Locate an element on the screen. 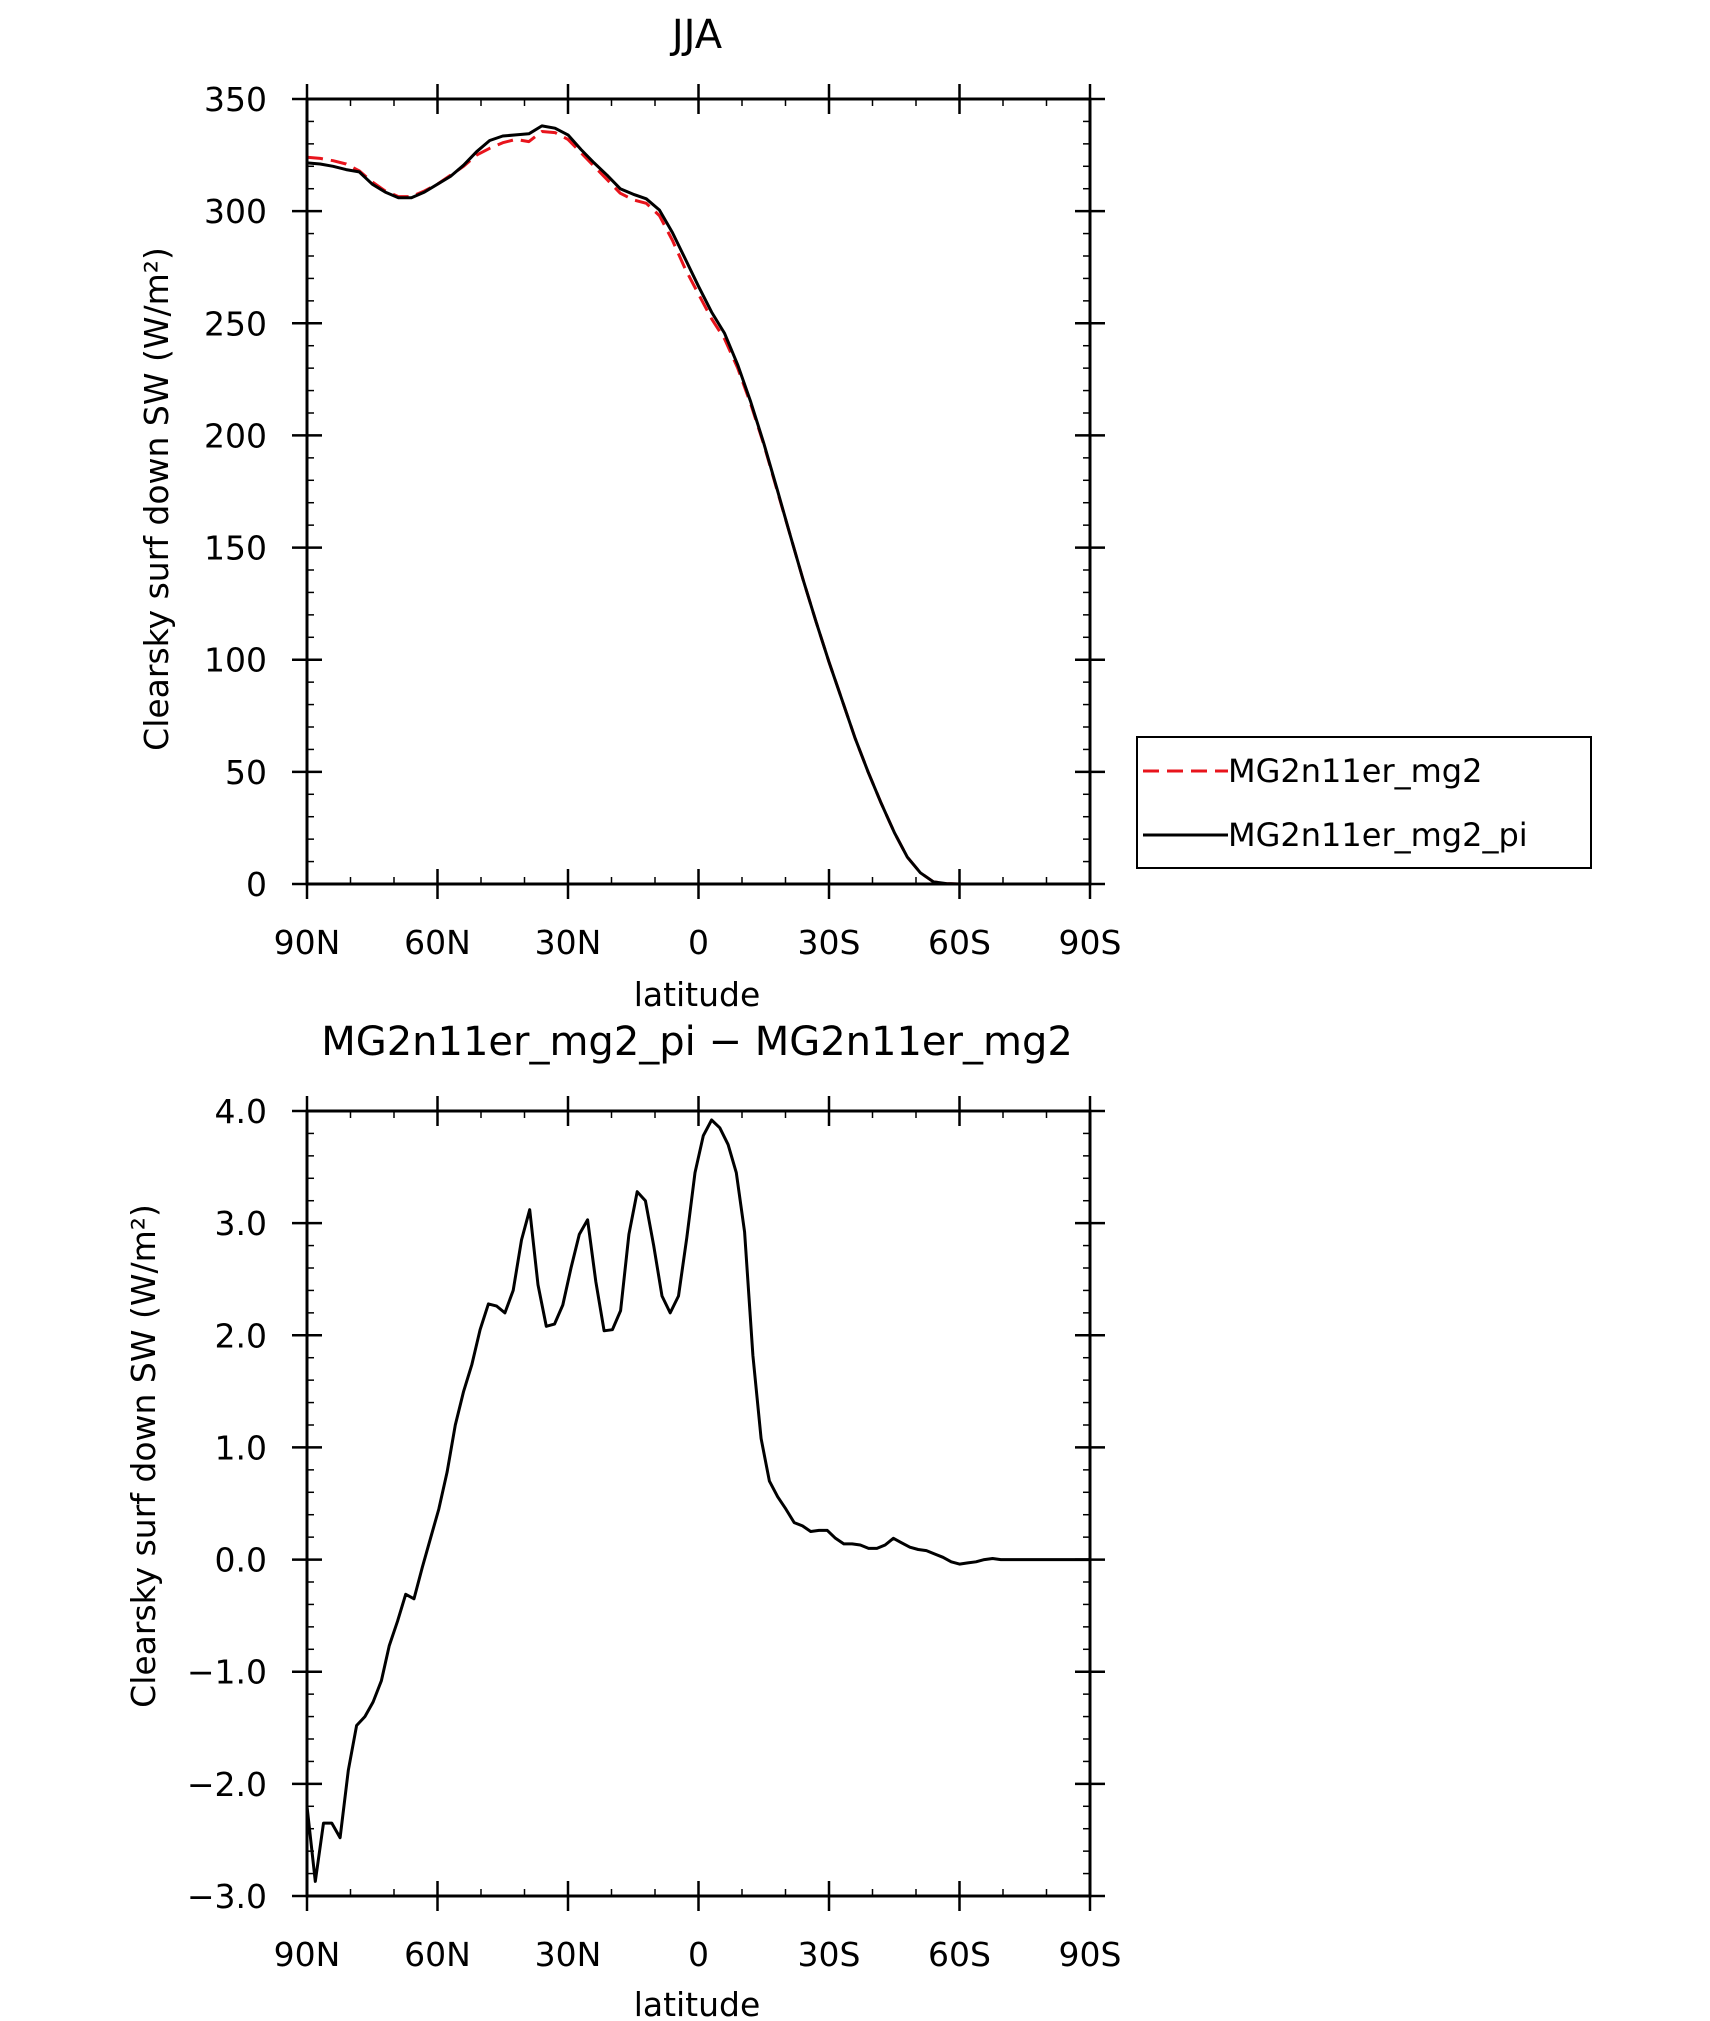 The height and width of the screenshot is (2021, 1710). y-tick-label: 350 is located at coordinates (235, 99).